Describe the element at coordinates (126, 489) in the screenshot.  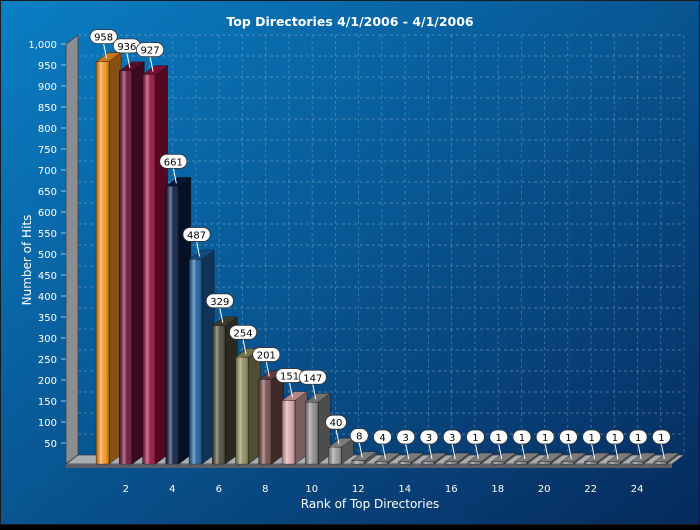
I see `x-tick-label: 2` at that location.